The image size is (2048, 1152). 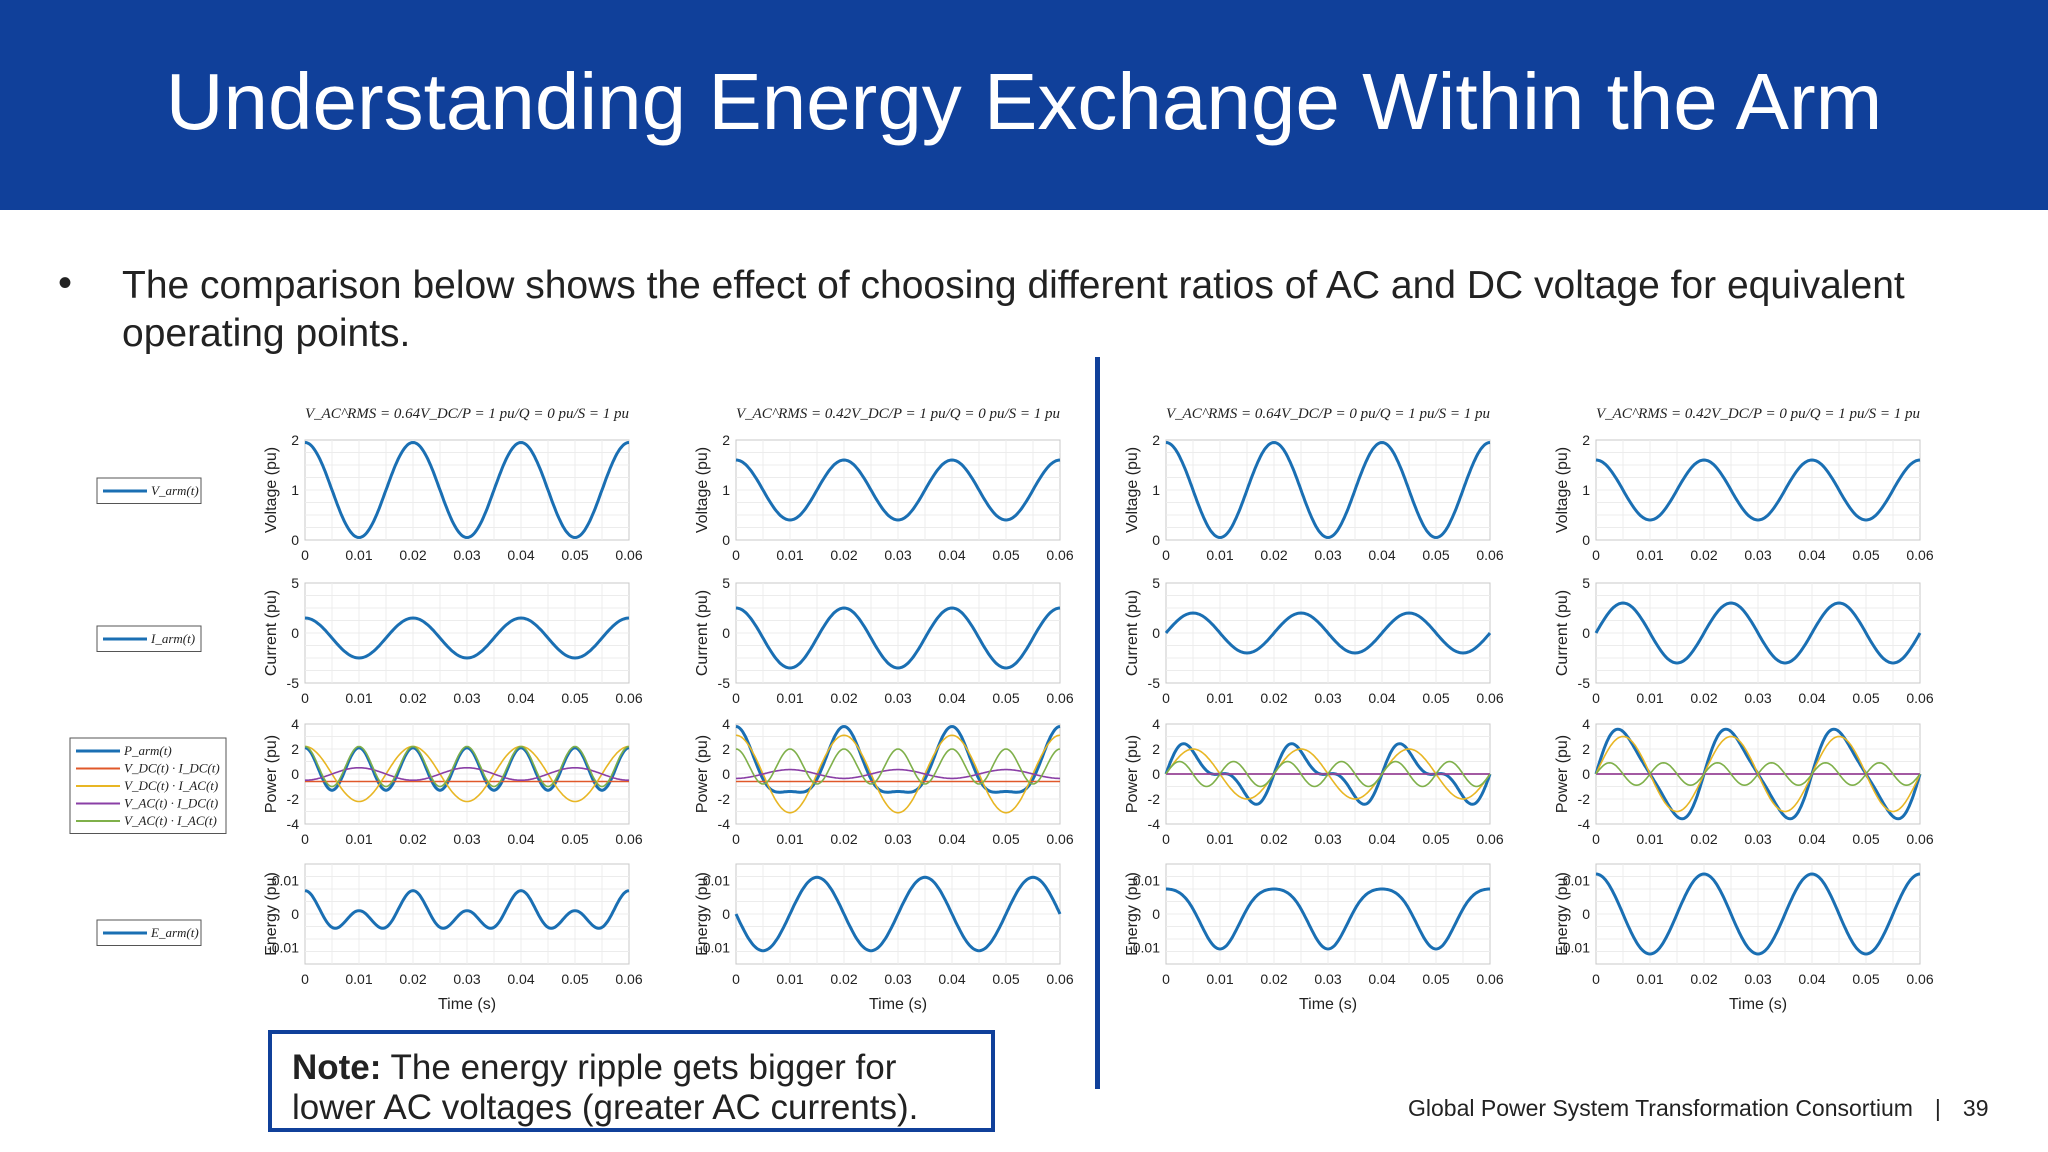 What do you see at coordinates (172, 638) in the screenshot?
I see `legend-label: I_arm(t)` at bounding box center [172, 638].